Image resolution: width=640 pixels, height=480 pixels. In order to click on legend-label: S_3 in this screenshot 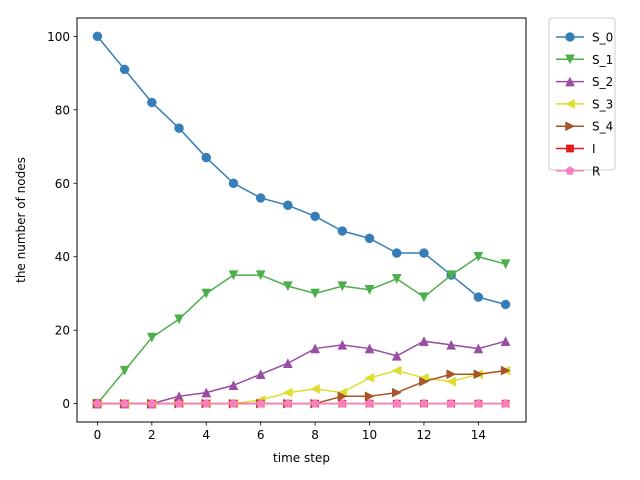, I will do `click(602, 104)`.